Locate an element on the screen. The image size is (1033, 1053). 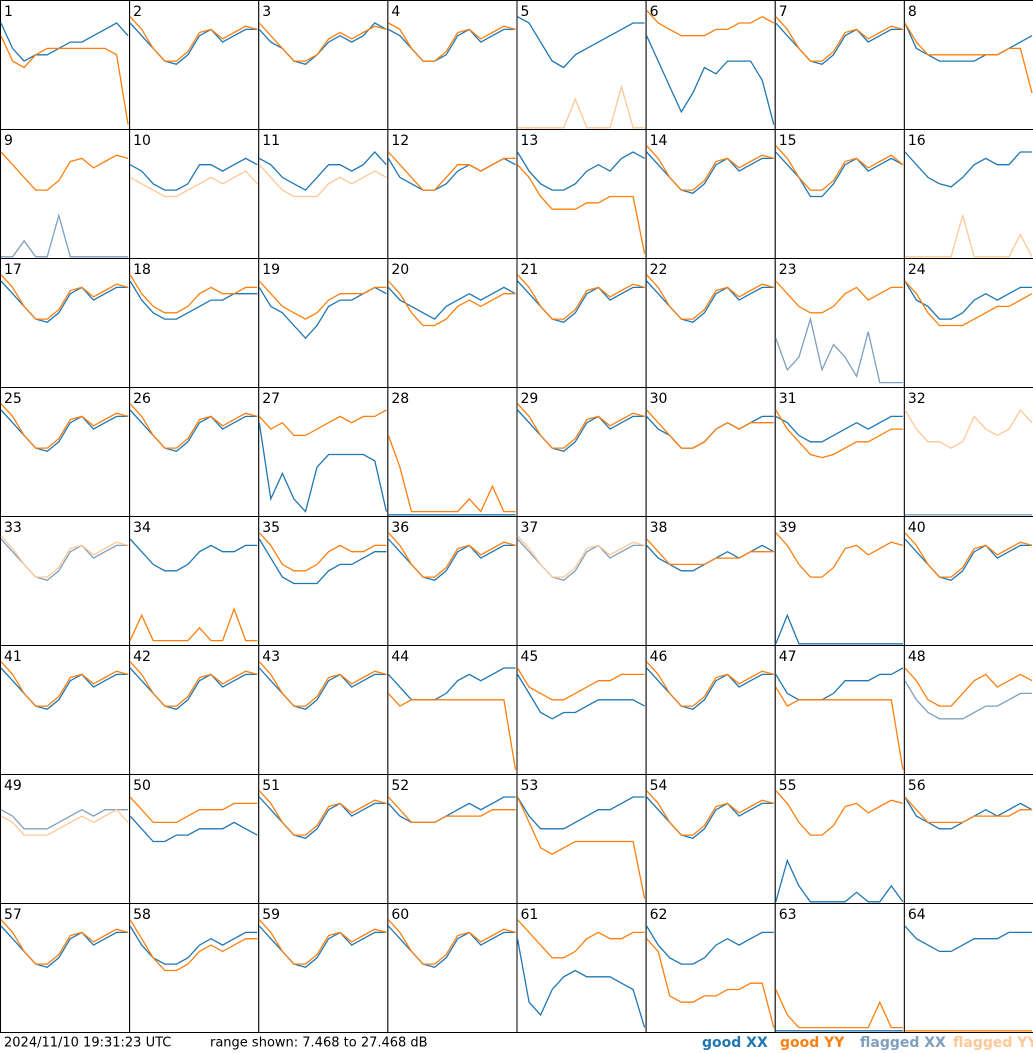
panel-label: 41 is located at coordinates (13, 657).